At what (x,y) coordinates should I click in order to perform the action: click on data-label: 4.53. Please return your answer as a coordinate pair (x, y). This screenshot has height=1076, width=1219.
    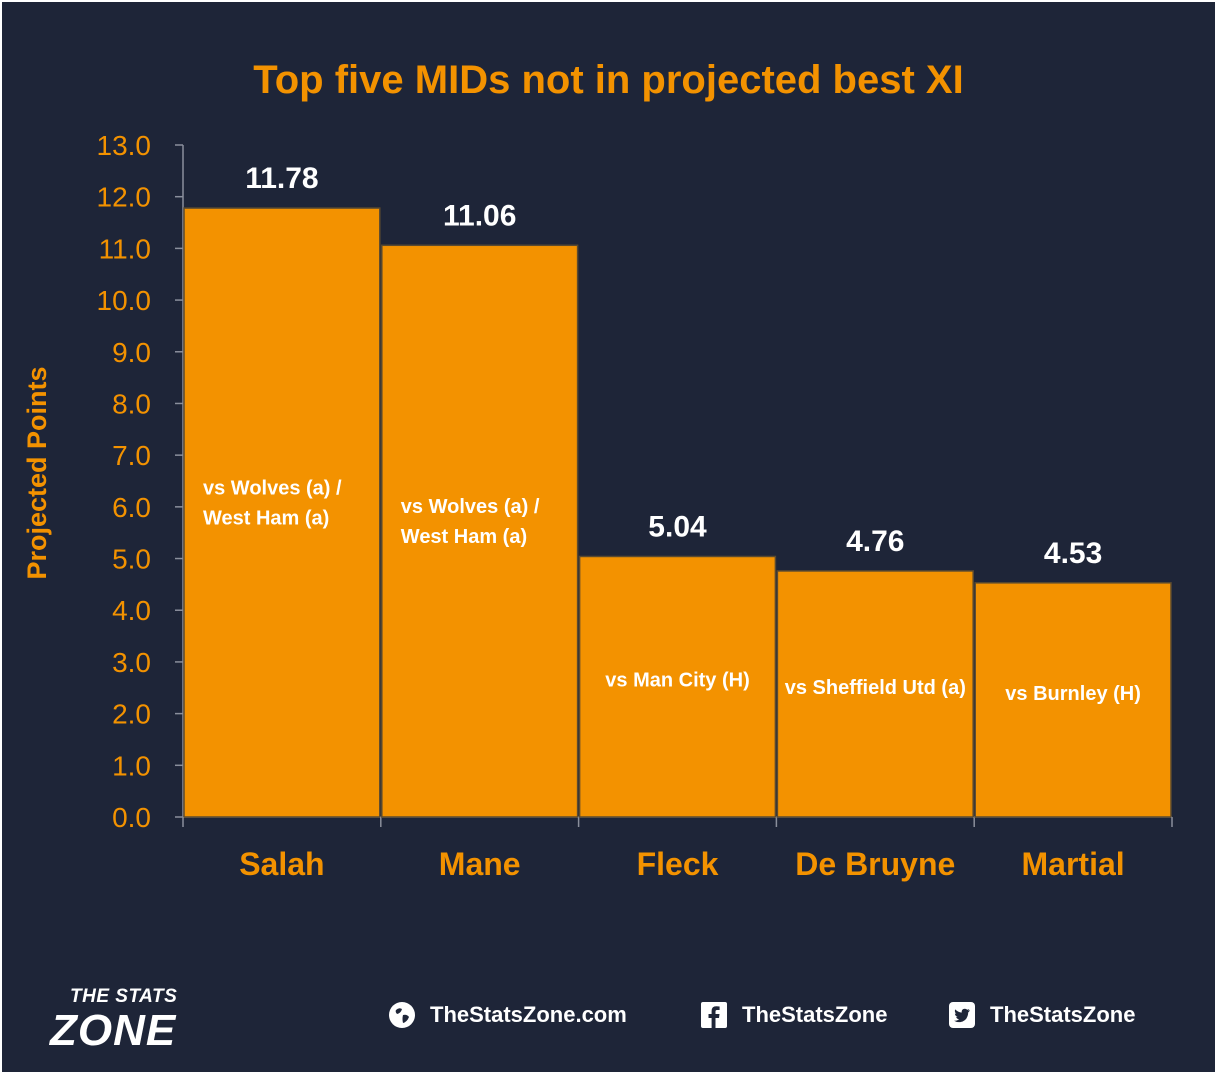
    Looking at the image, I should click on (1073, 553).